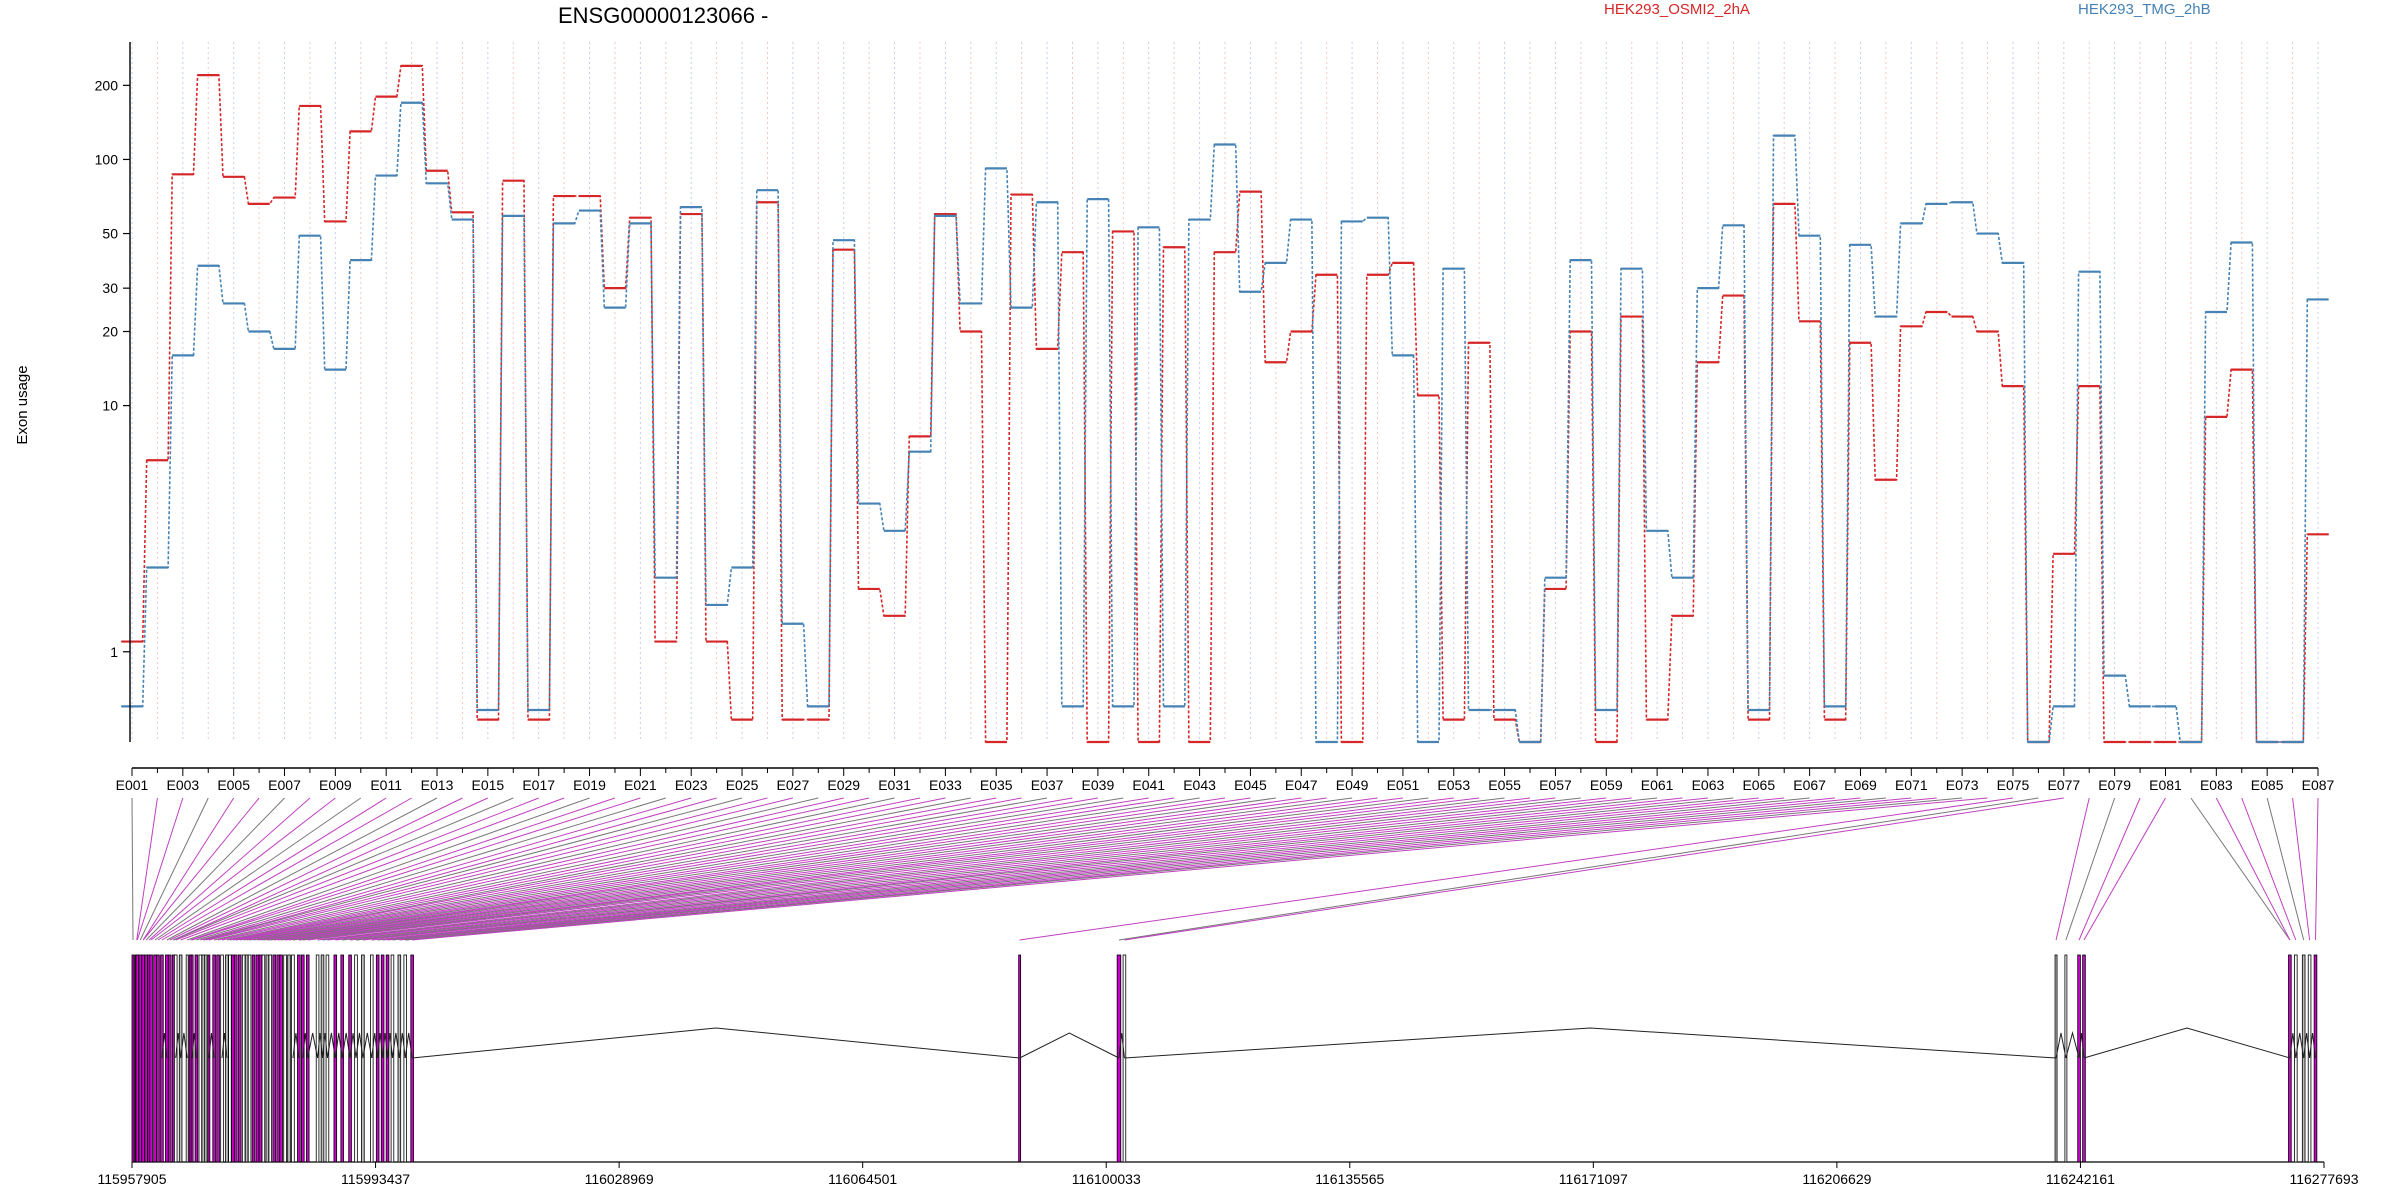 The width and height of the screenshot is (2400, 1200). What do you see at coordinates (335, 785) in the screenshot?
I see `x-tick-label: E009` at bounding box center [335, 785].